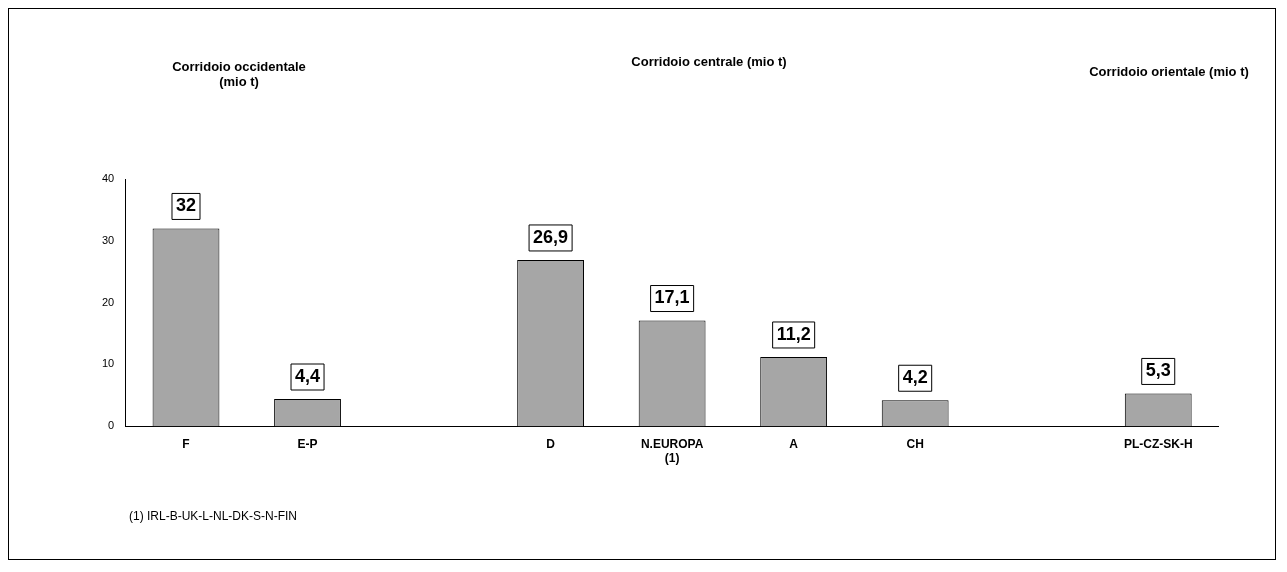  What do you see at coordinates (1158, 443) in the screenshot?
I see `x-tick-label: PL-CZ-SK-H` at bounding box center [1158, 443].